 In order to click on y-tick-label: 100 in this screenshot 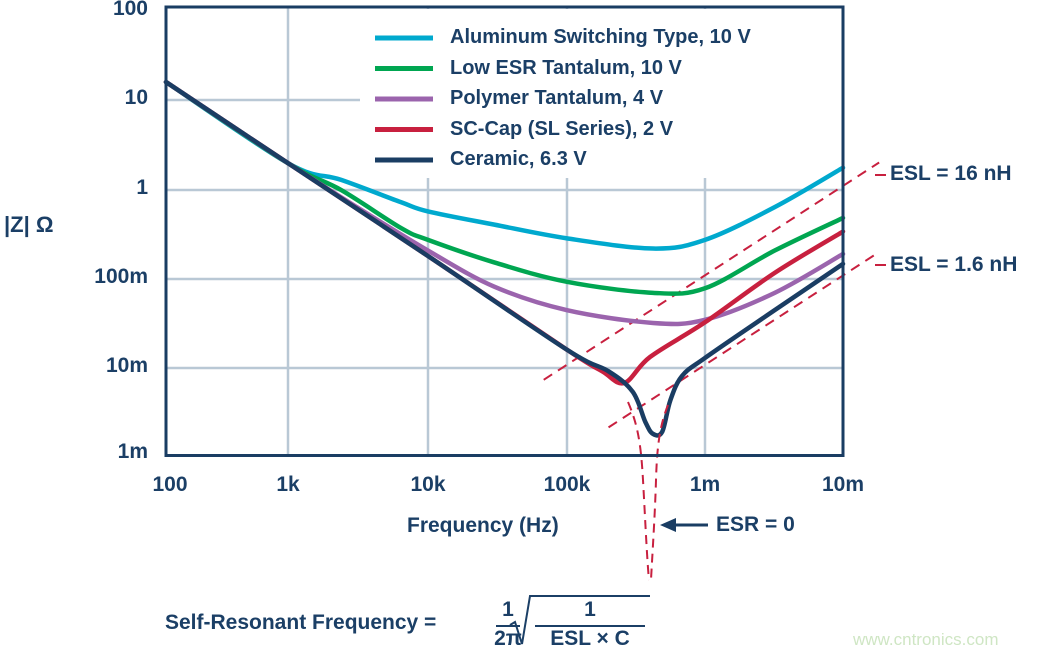, I will do `click(130, 10)`.